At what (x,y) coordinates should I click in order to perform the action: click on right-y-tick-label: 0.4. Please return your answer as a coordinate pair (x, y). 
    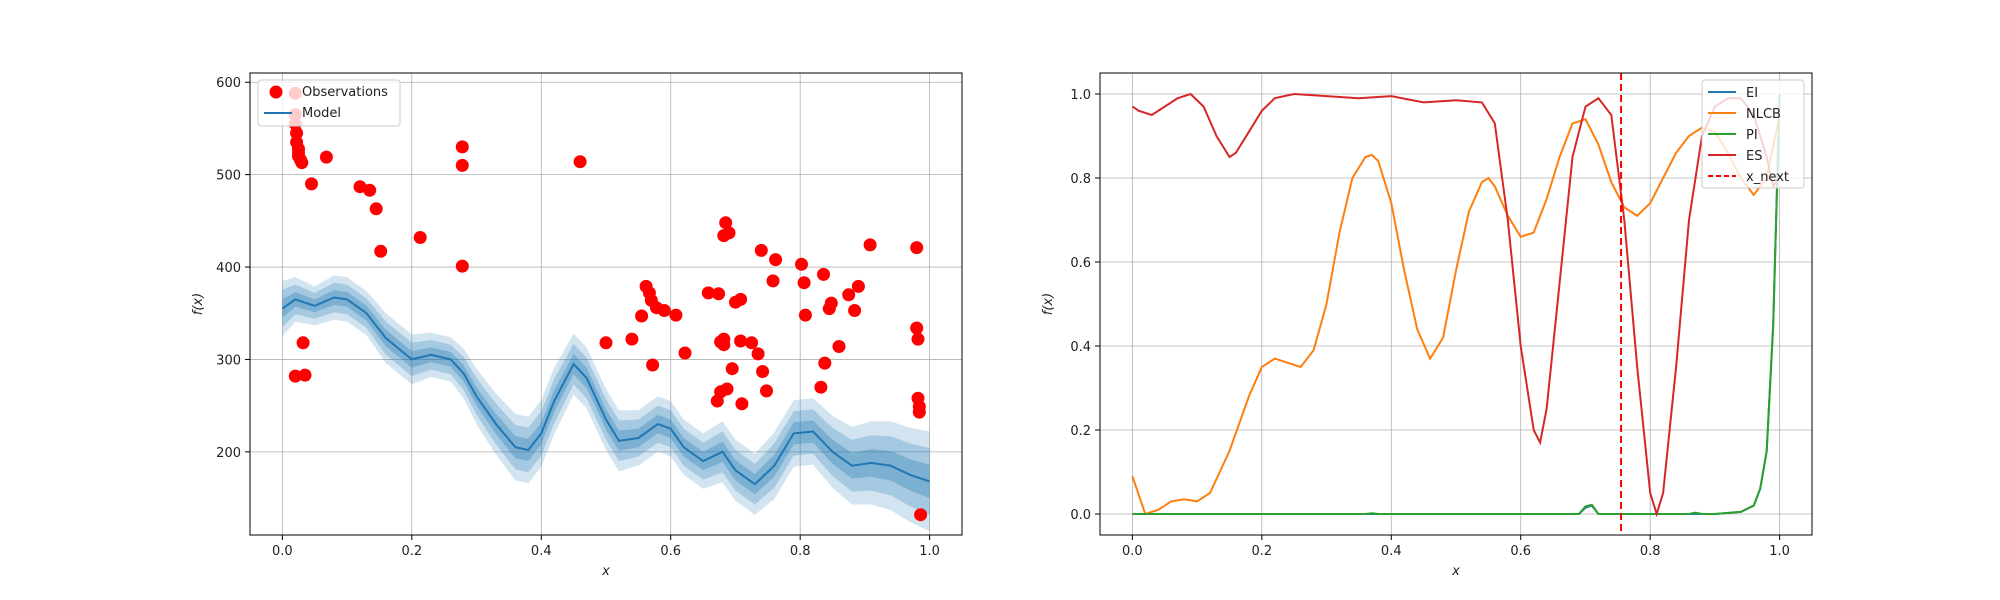
    Looking at the image, I should click on (1080, 347).